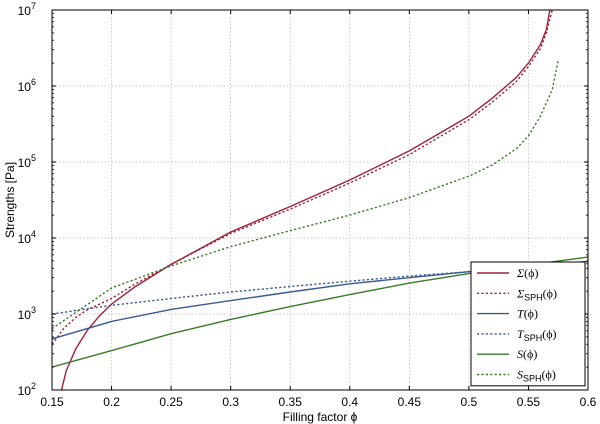 This screenshot has width=600, height=424. Describe the element at coordinates (27, 237) in the screenshot. I see `y-tick-label: 10⁴` at that location.